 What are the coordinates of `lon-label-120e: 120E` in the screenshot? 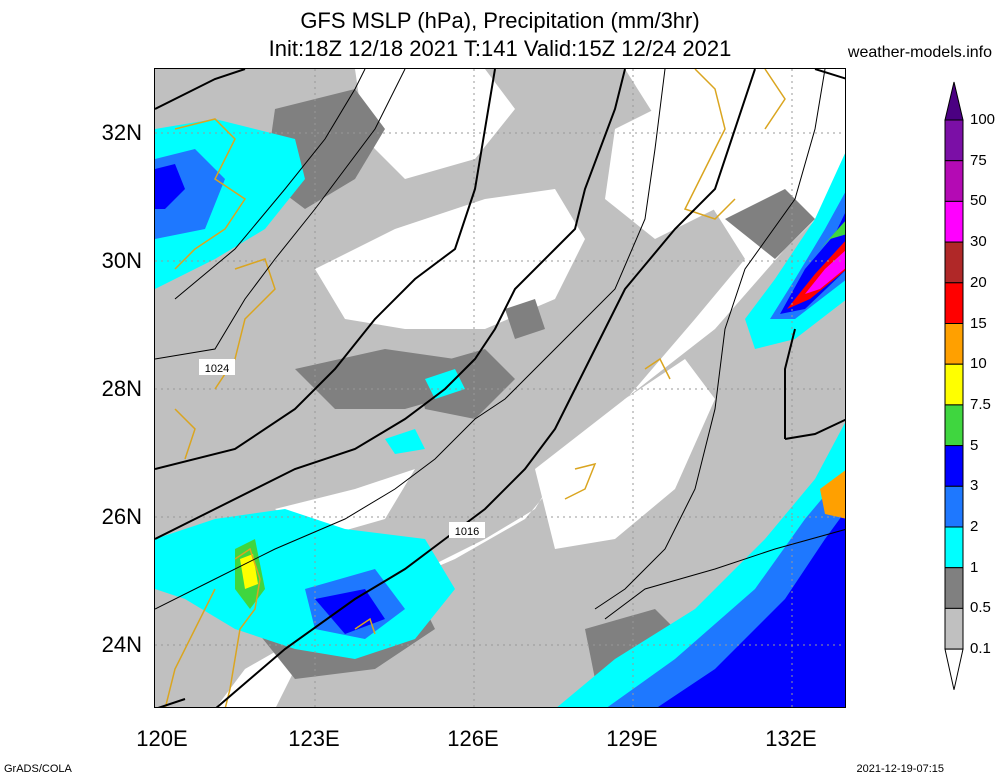 It's located at (162, 738).